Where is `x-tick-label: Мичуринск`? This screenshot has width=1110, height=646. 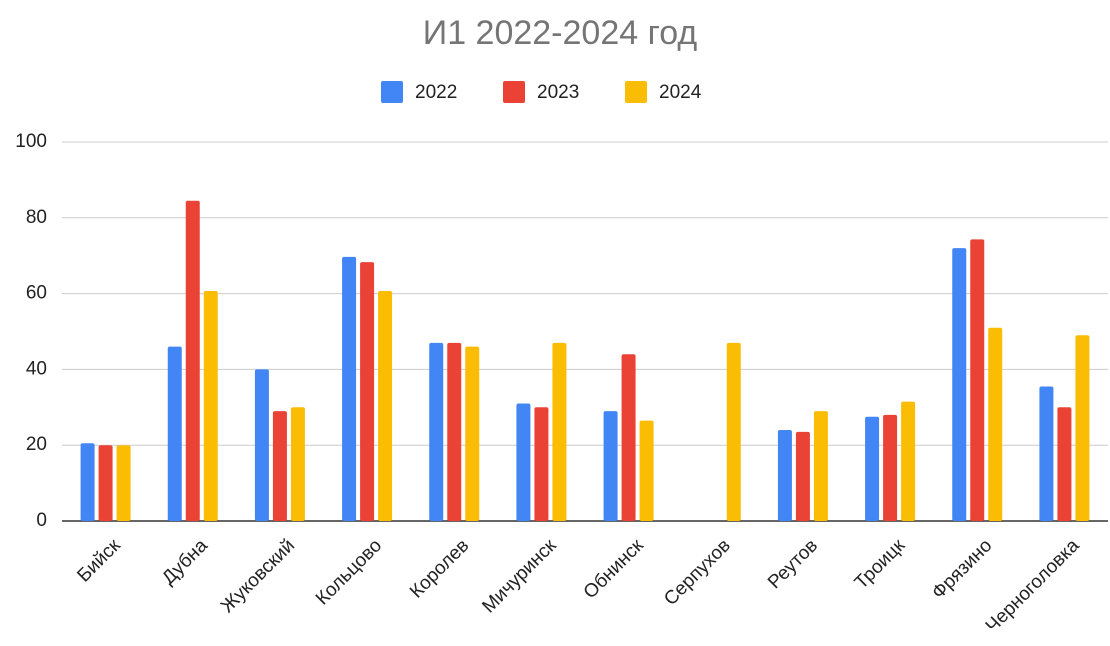
x-tick-label: Мичуринск is located at coordinates (519, 576).